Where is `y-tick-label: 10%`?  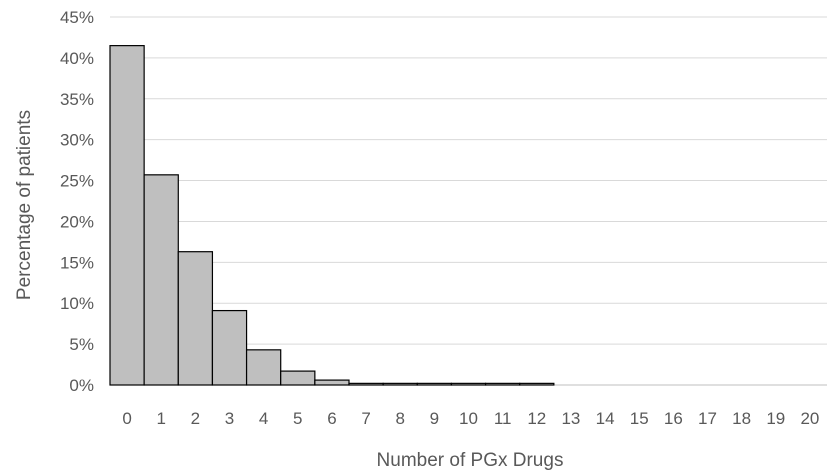 y-tick-label: 10% is located at coordinates (77, 303).